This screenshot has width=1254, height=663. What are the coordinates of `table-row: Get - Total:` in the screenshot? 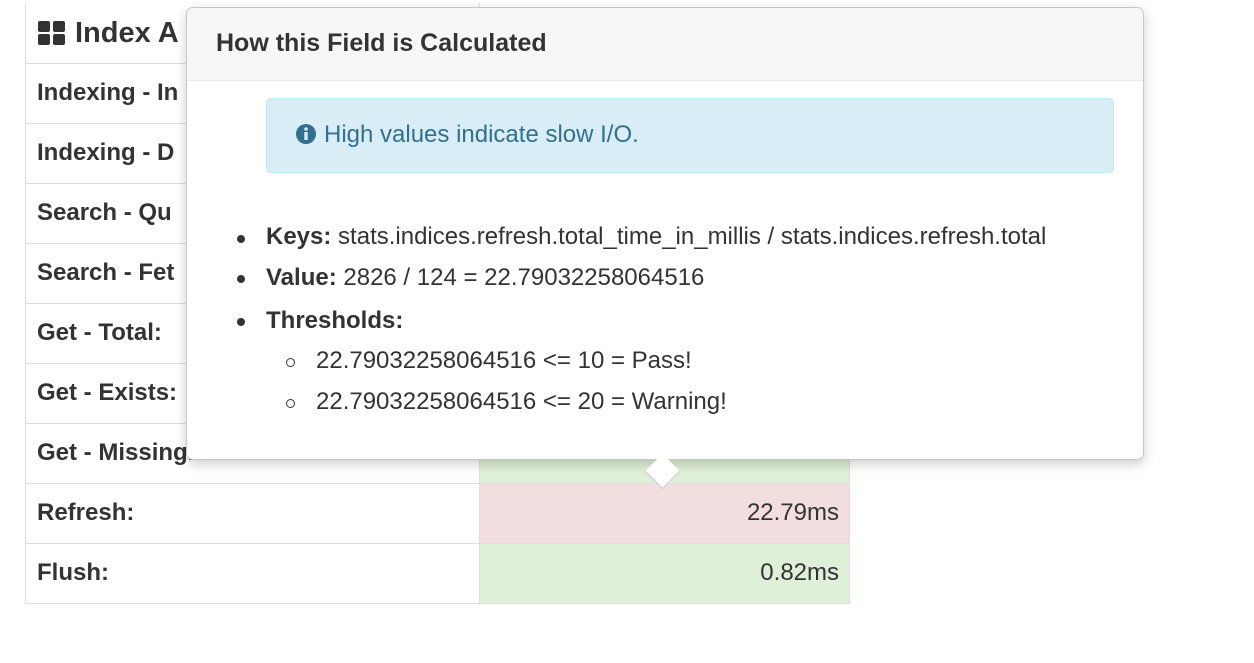 It's located at (437, 333).